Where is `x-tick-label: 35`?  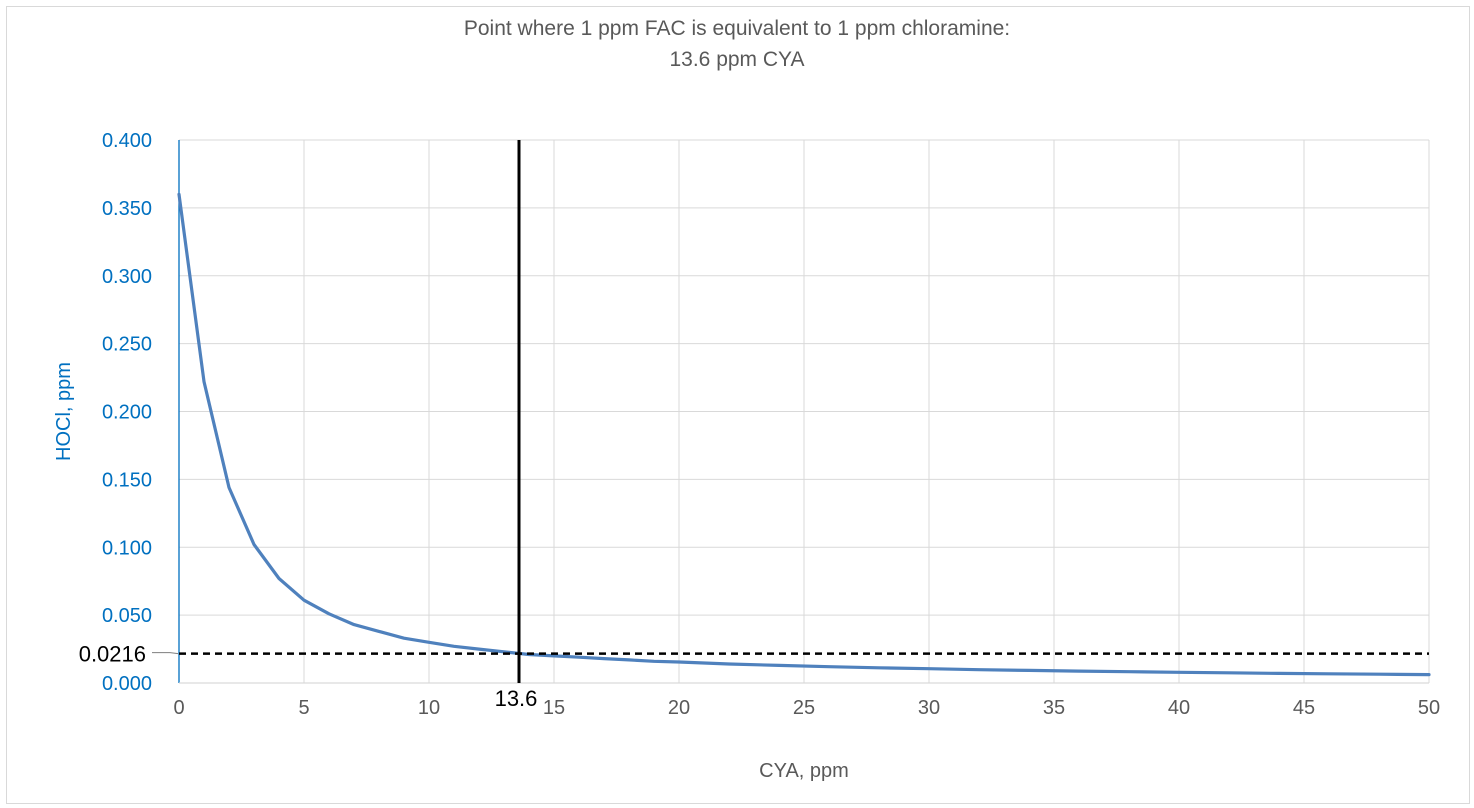
x-tick-label: 35 is located at coordinates (1054, 708).